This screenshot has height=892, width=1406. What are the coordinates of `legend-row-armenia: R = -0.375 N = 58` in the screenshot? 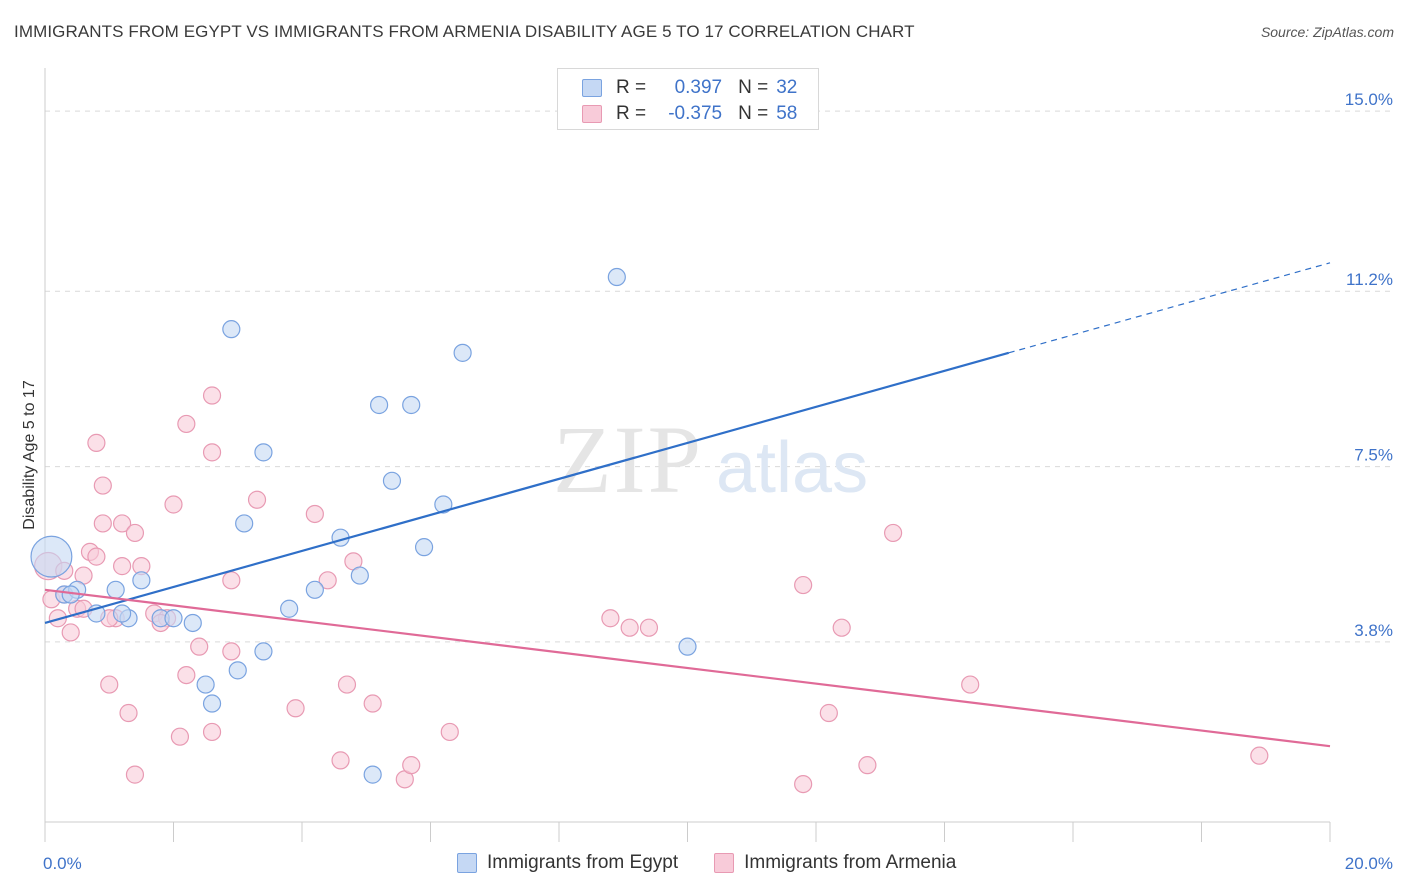 It's located at (689, 114).